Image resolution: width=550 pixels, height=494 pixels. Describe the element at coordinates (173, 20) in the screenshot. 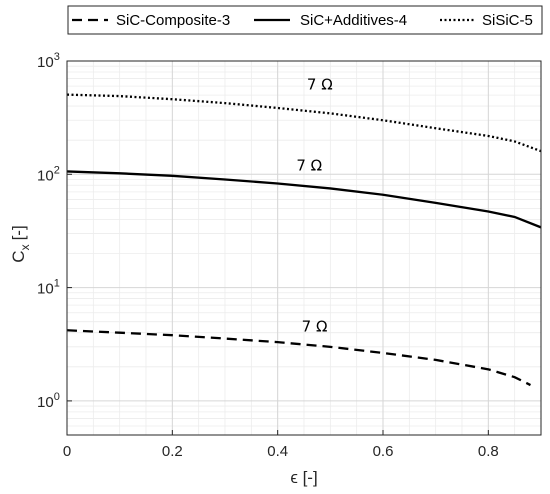

I see `legend-label: SiC-Composite-3` at that location.